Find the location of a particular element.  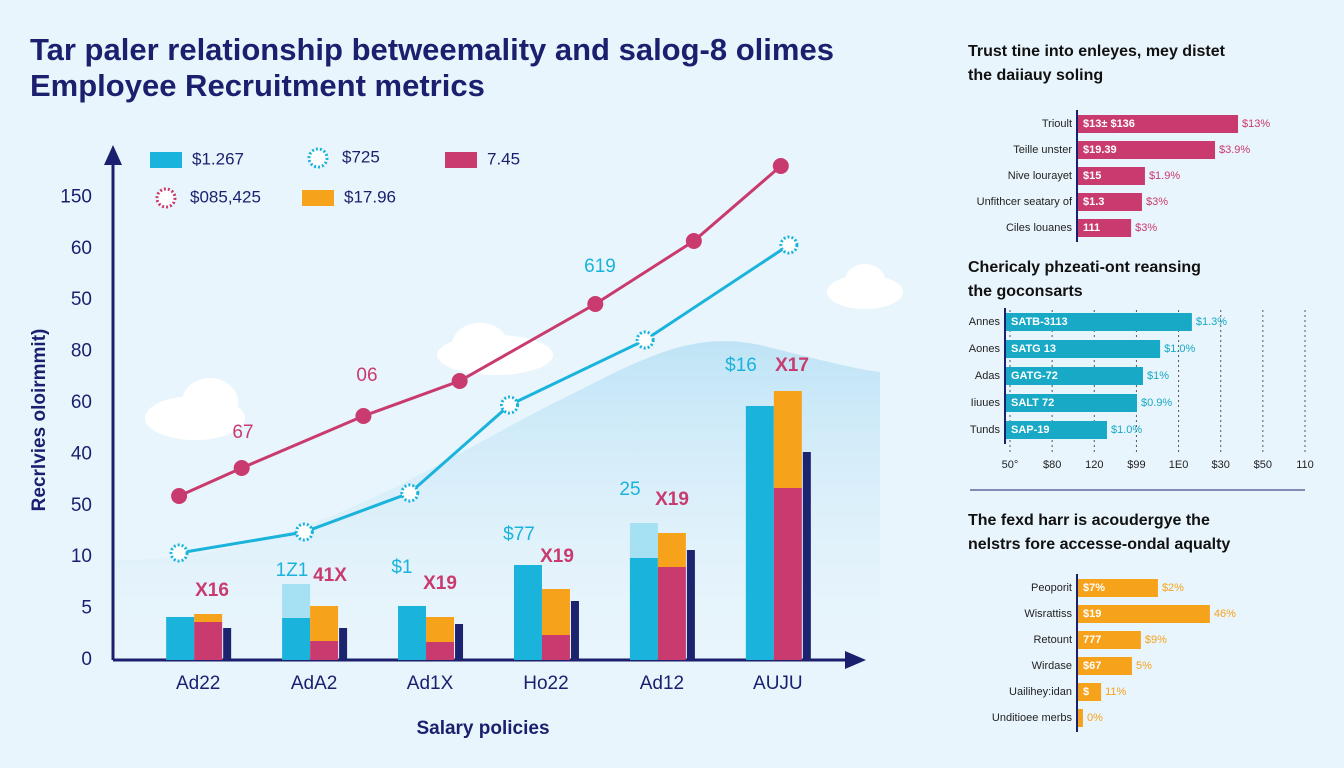

x-tick-label: $80 is located at coordinates (1052, 465).